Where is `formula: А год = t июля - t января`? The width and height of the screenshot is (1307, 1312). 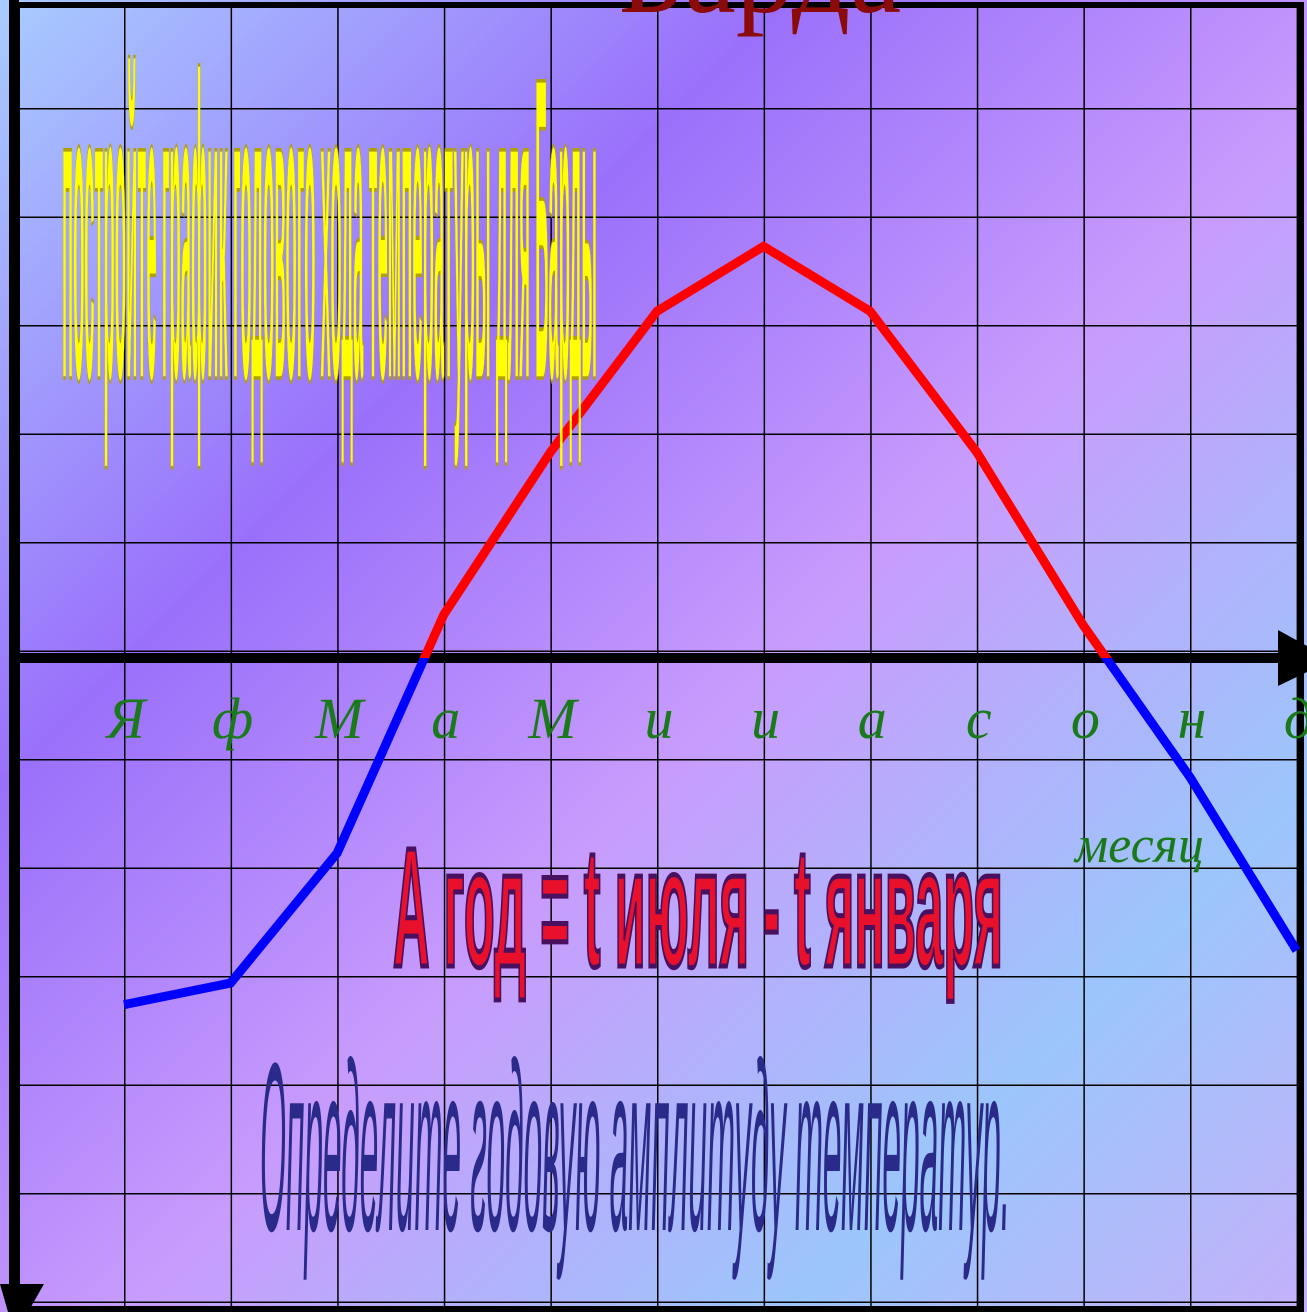
formula: А год = t июля - t января is located at coordinates (698, 908).